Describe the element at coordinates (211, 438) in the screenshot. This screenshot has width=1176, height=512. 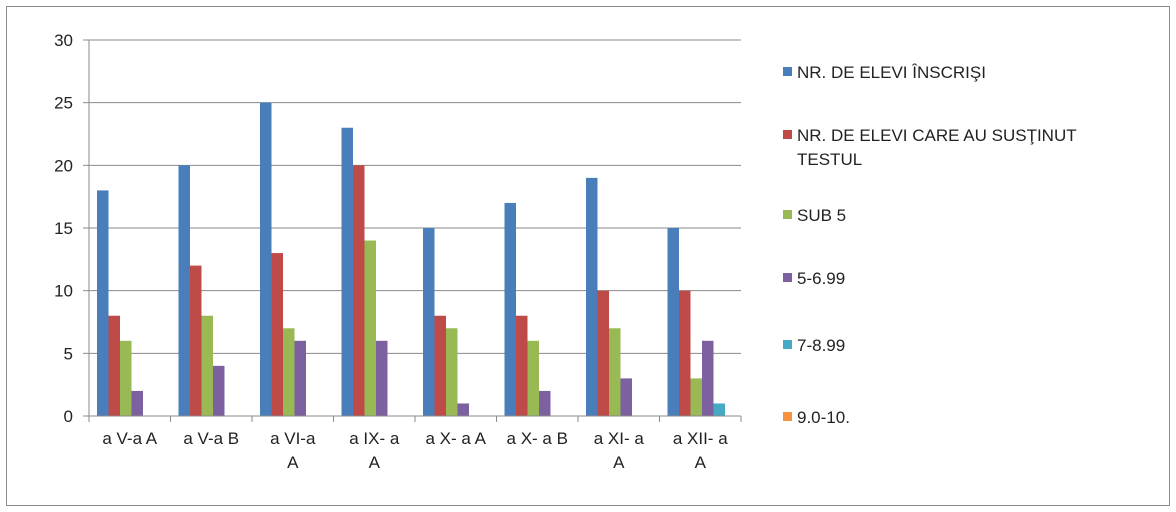
I see `x-tick-label: a V-a B` at that location.